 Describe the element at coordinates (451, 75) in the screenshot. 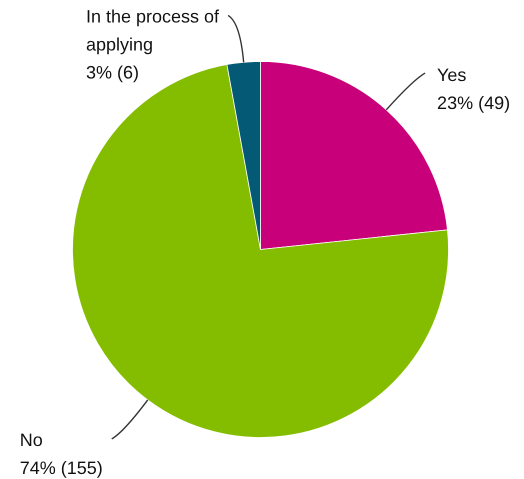

I see `slice-label: Yes` at that location.